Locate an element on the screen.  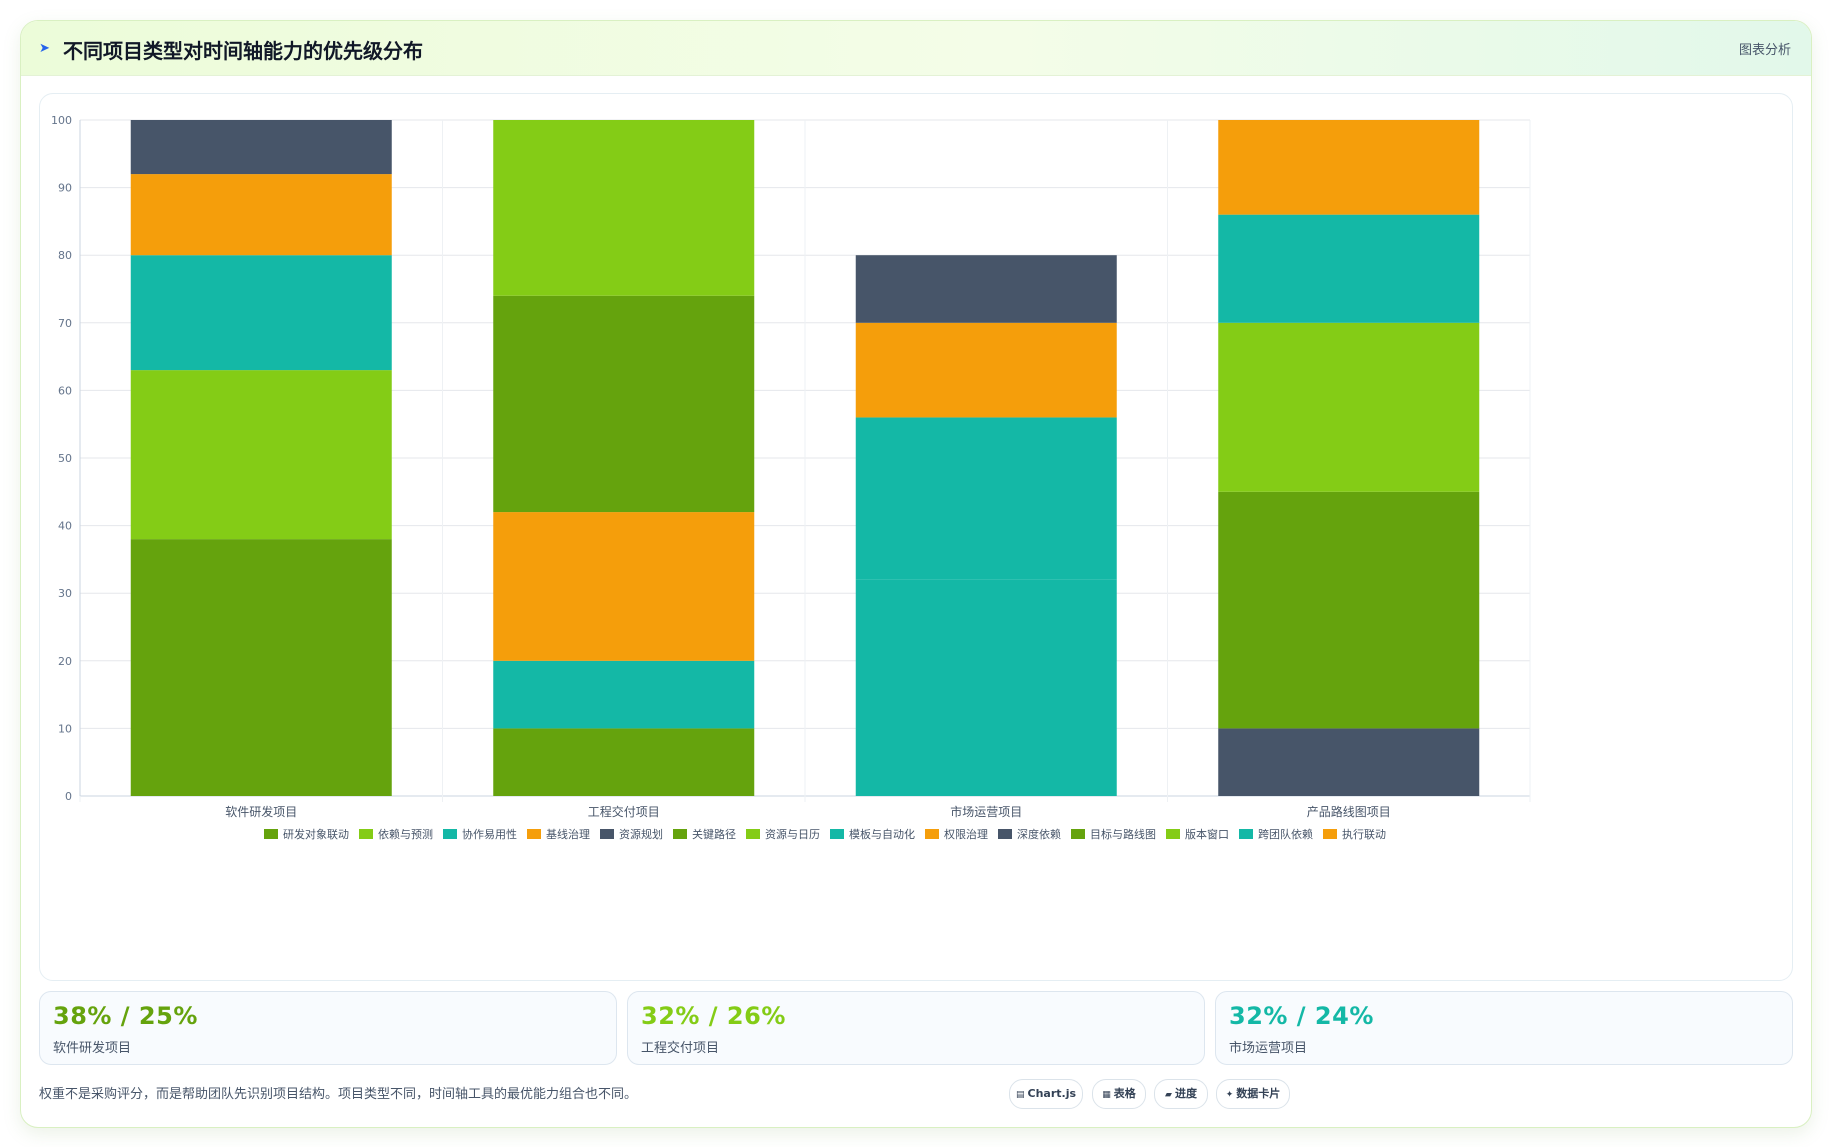
chart-title: 不同项目类型对时间轴能力的优先级分布 is located at coordinates (243, 51).